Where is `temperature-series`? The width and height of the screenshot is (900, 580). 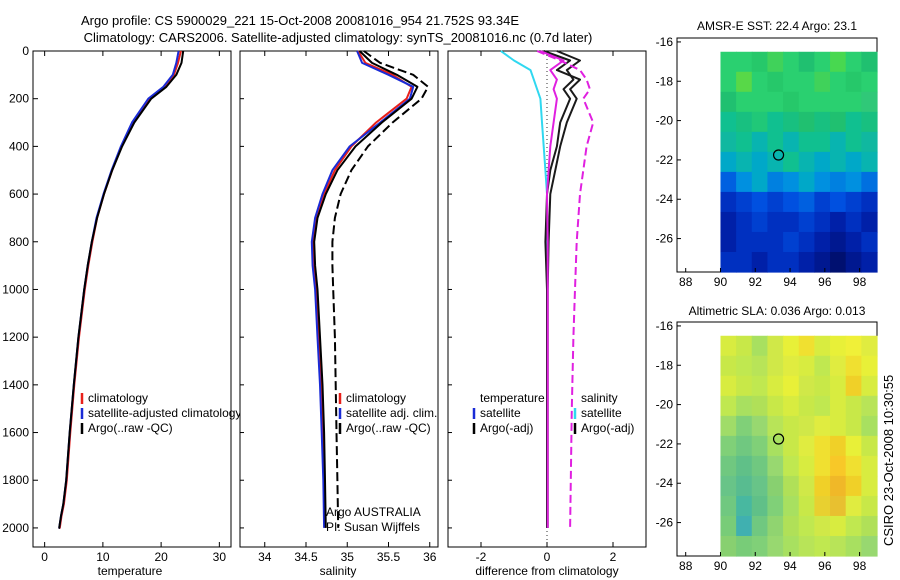 temperature-series is located at coordinates (121, 289).